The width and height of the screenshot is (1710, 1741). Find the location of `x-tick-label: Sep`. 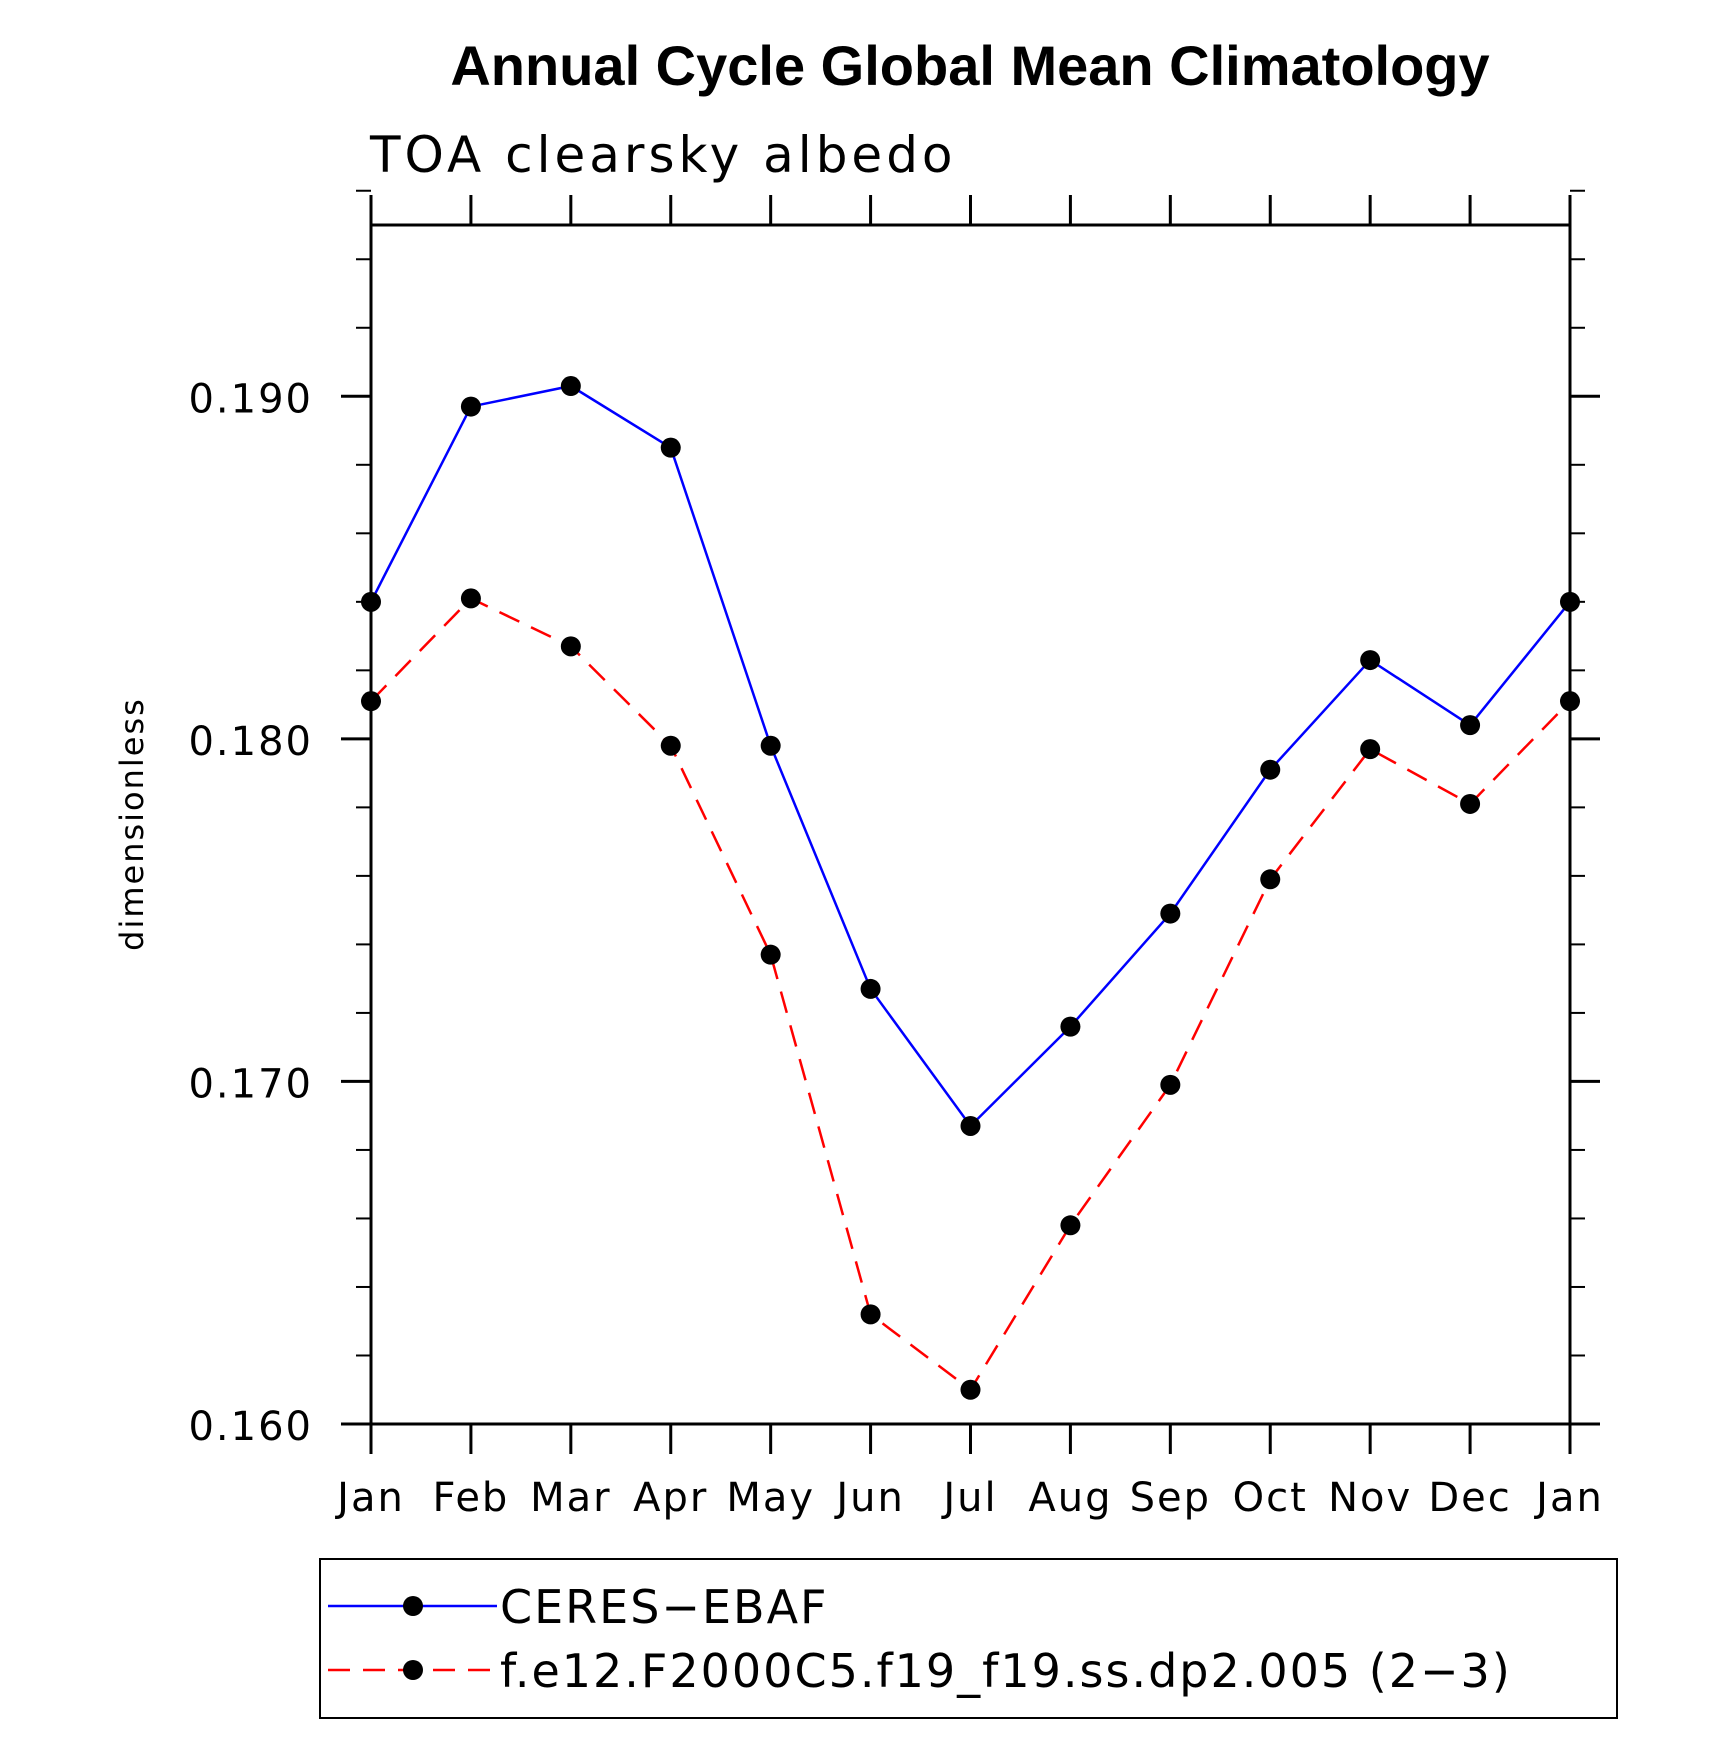

x-tick-label: Sep is located at coordinates (1170, 1498).